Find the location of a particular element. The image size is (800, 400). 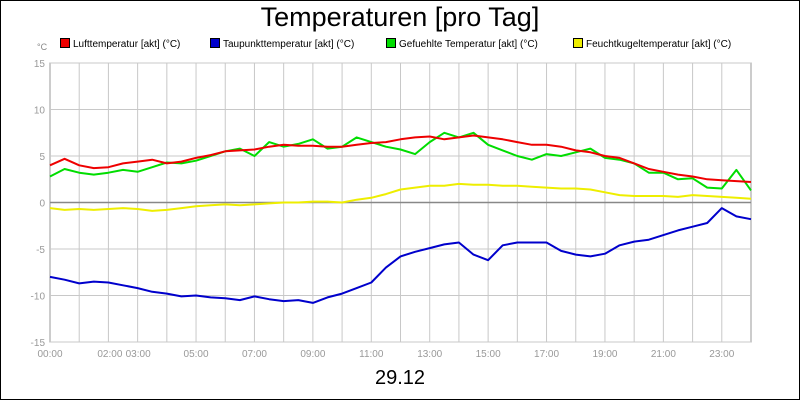

y-tick-label: 15 is located at coordinates (40, 64).